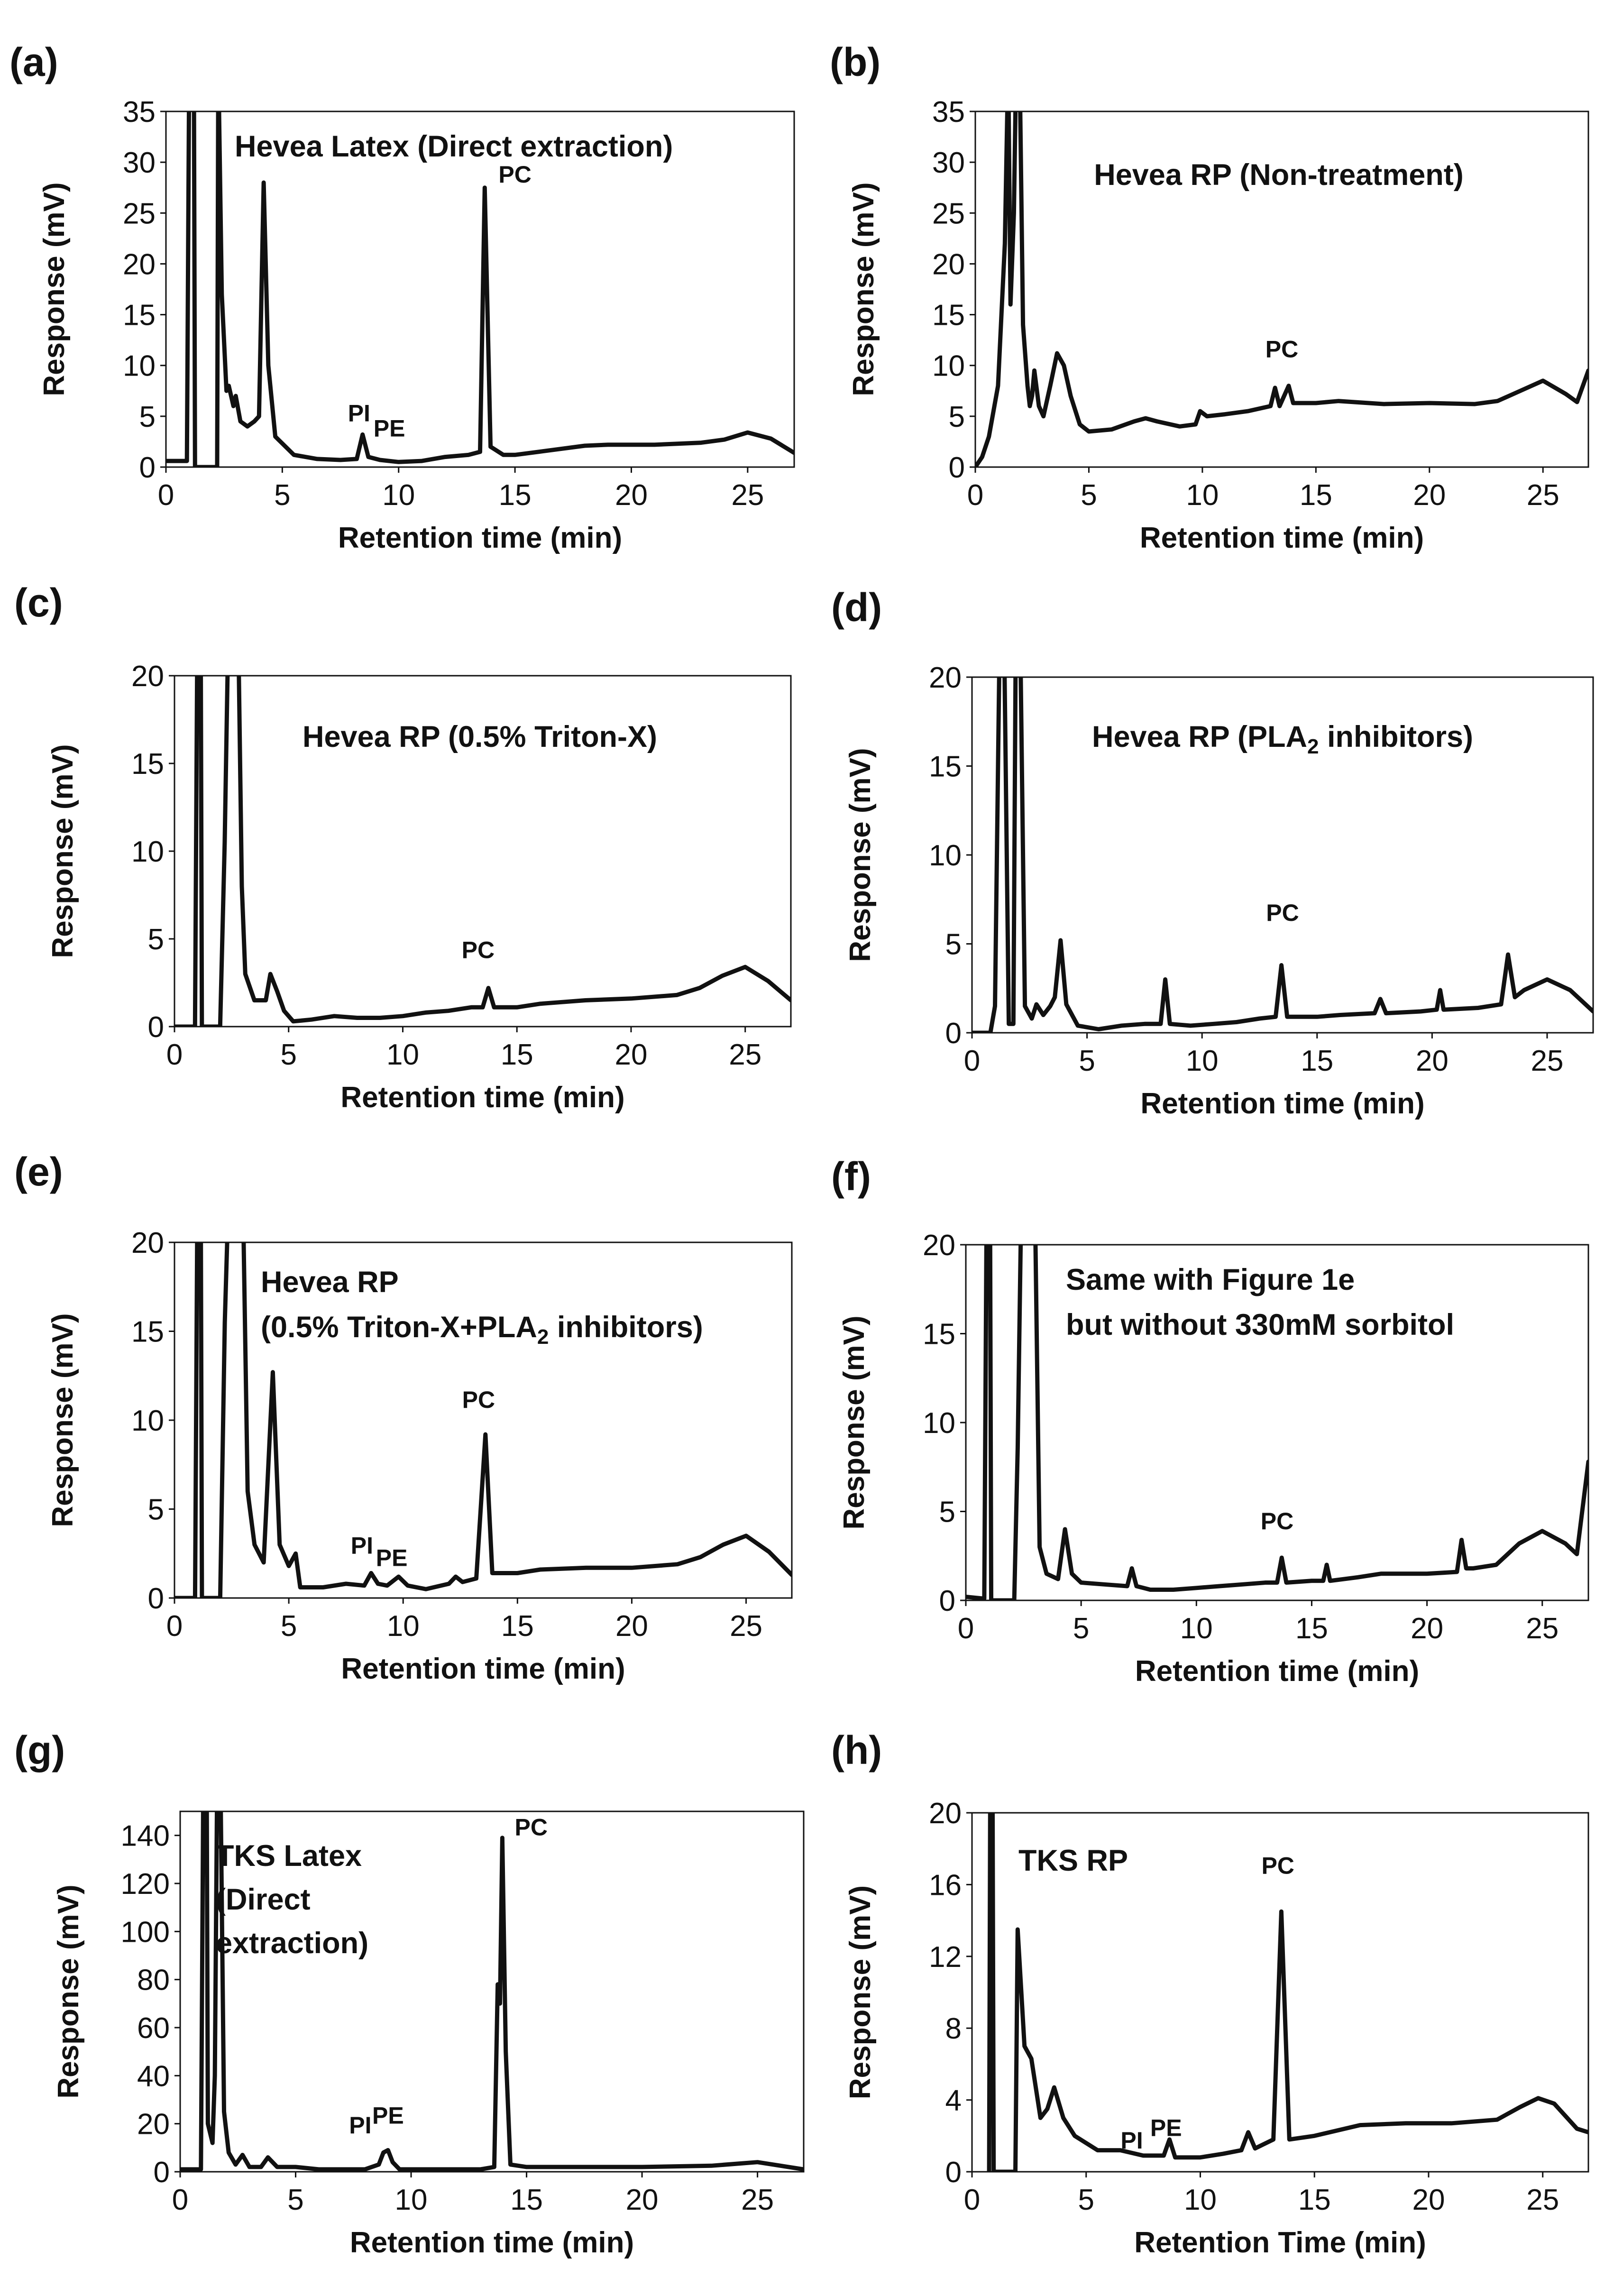 This screenshot has width=1623, height=2296. Describe the element at coordinates (1280, 2242) in the screenshot. I see `x-axis-label: Retention Time (min)` at that location.